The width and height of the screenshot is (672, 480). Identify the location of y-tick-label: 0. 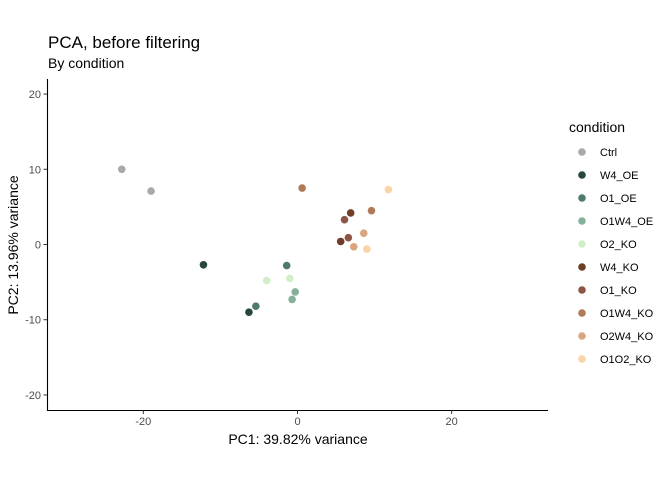
(38, 246).